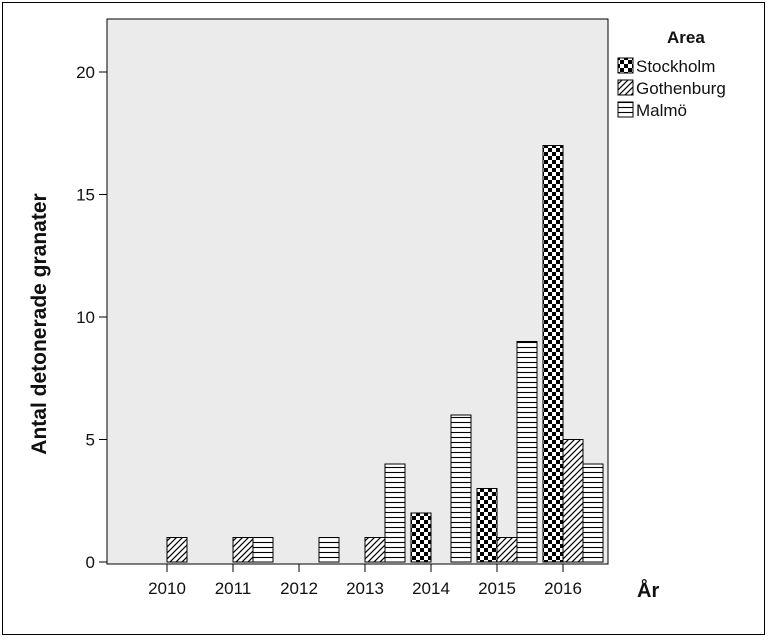 Image resolution: width=769 pixels, height=639 pixels. I want to click on bar-gothenburg-2011, so click(243, 550).